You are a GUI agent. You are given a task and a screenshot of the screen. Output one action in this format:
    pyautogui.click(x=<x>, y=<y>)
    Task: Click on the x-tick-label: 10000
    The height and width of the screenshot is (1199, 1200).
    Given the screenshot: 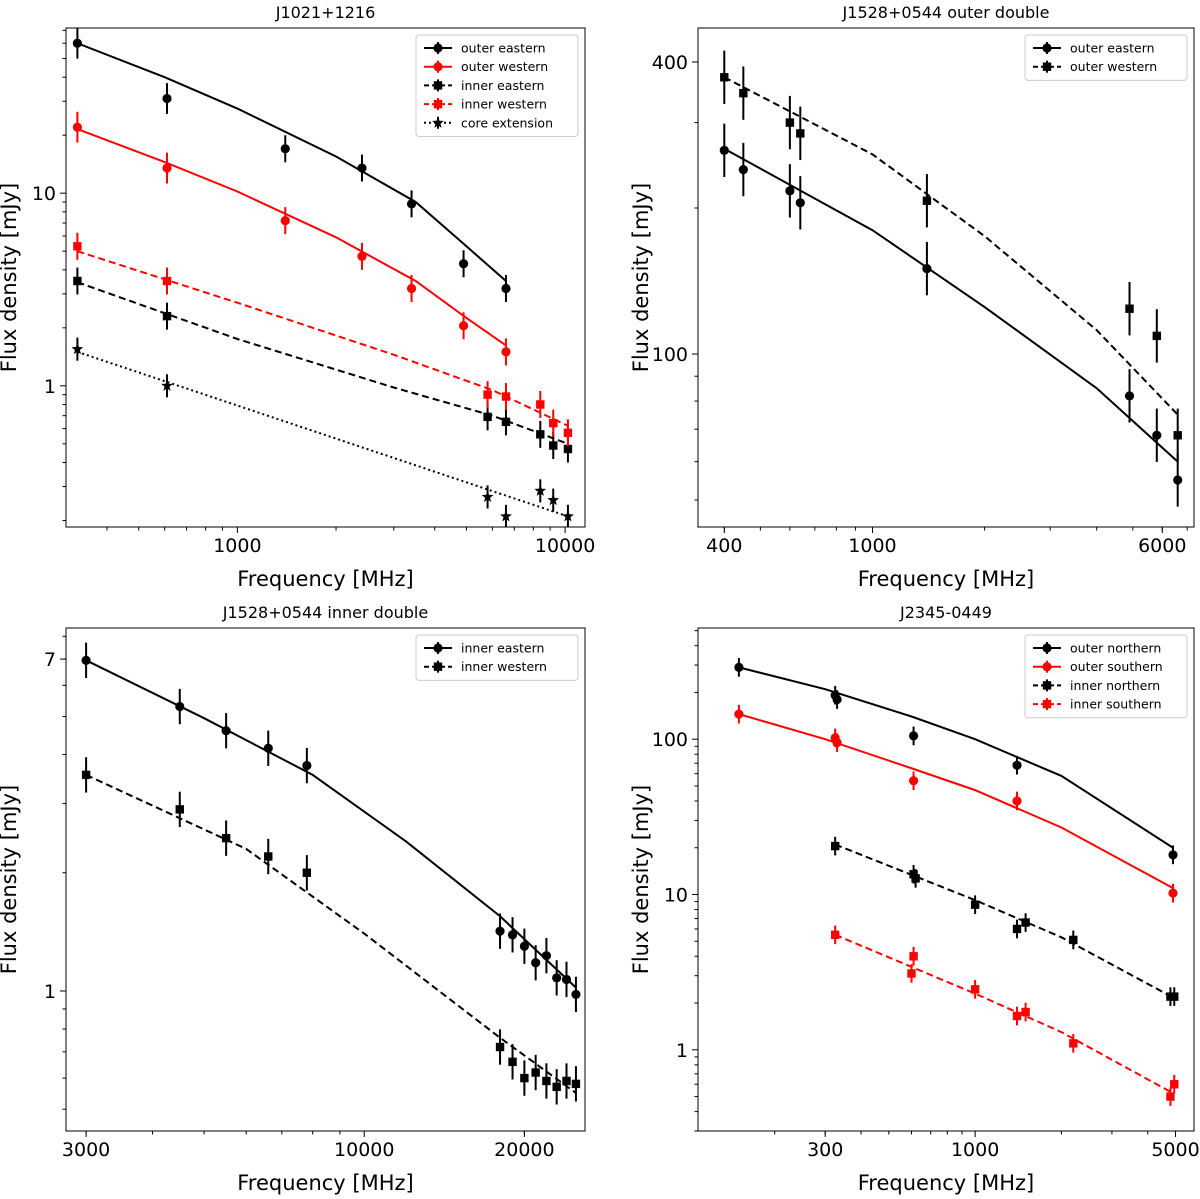 What is the action you would take?
    pyautogui.click(x=364, y=1150)
    